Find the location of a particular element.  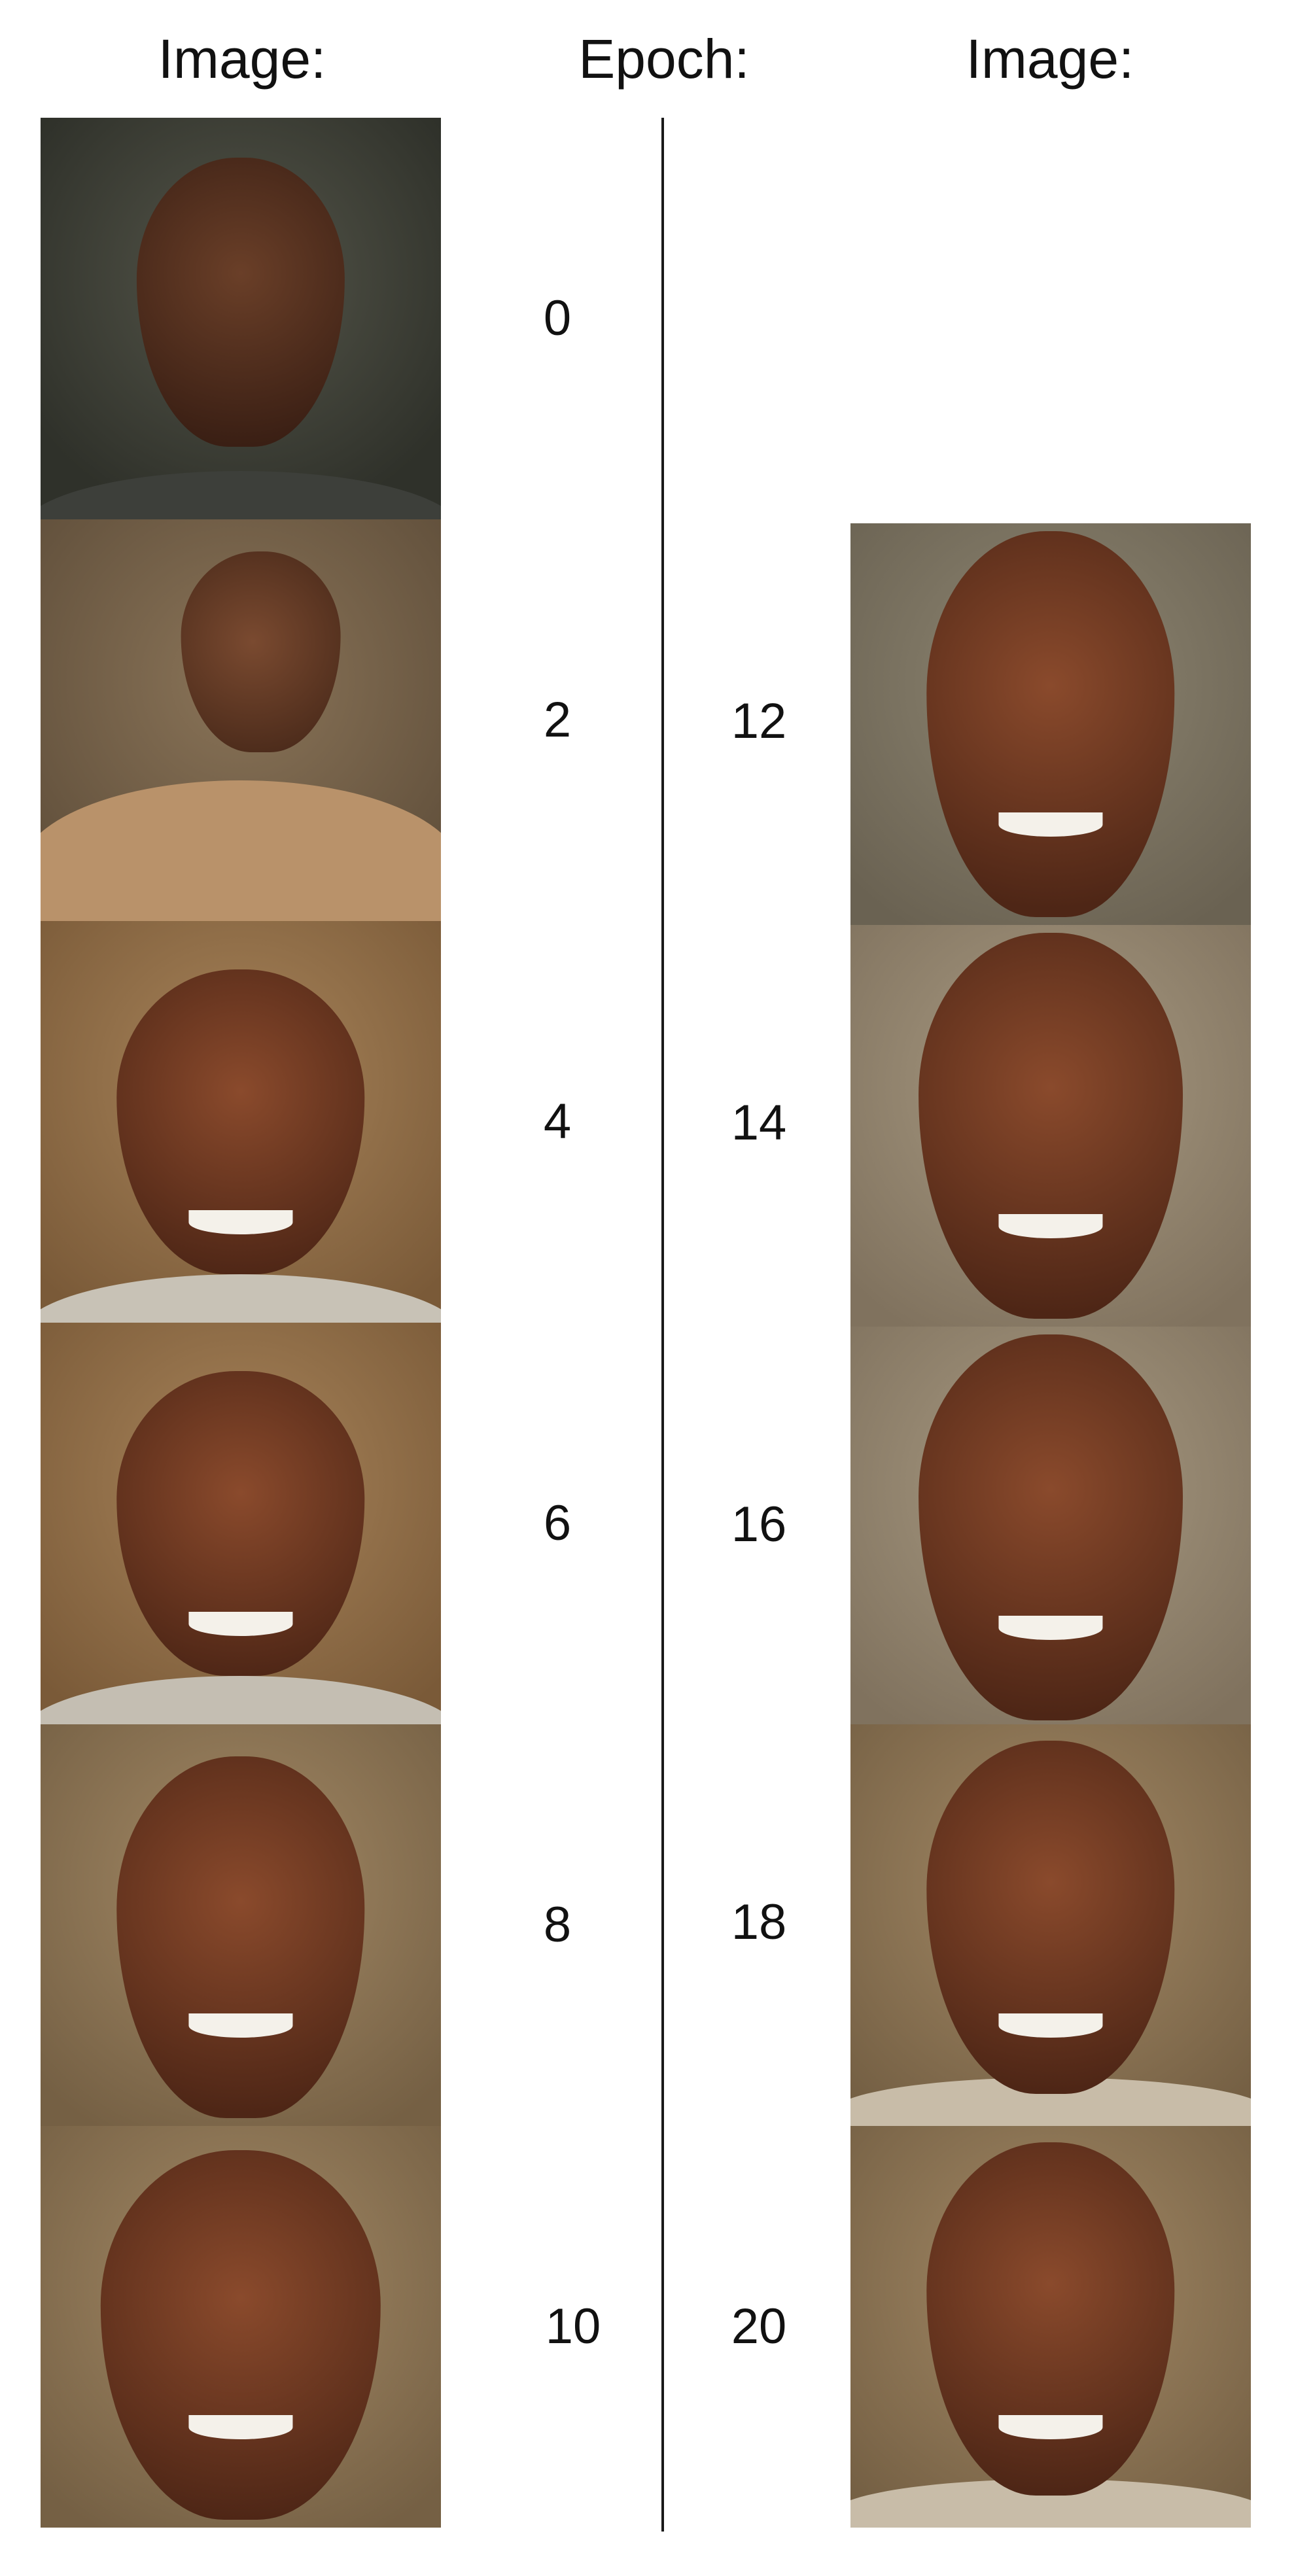

epoch-label: 20 is located at coordinates (759, 2326).